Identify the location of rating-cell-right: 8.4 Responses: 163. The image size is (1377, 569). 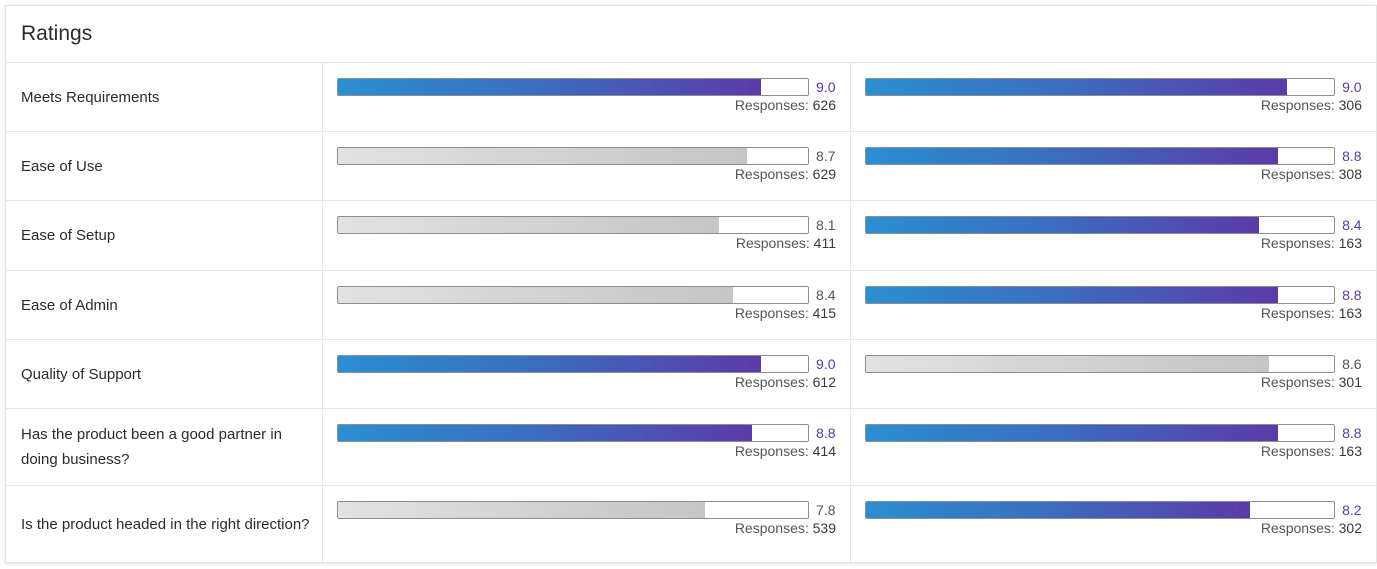
(1113, 235).